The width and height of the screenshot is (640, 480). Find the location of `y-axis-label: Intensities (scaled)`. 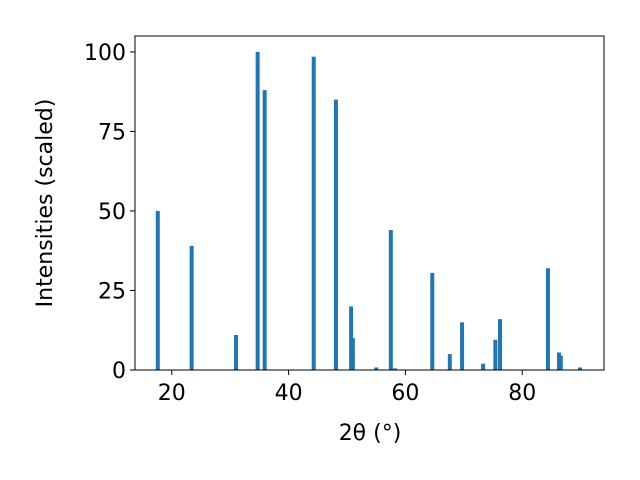

y-axis-label: Intensities (scaled) is located at coordinates (45, 203).